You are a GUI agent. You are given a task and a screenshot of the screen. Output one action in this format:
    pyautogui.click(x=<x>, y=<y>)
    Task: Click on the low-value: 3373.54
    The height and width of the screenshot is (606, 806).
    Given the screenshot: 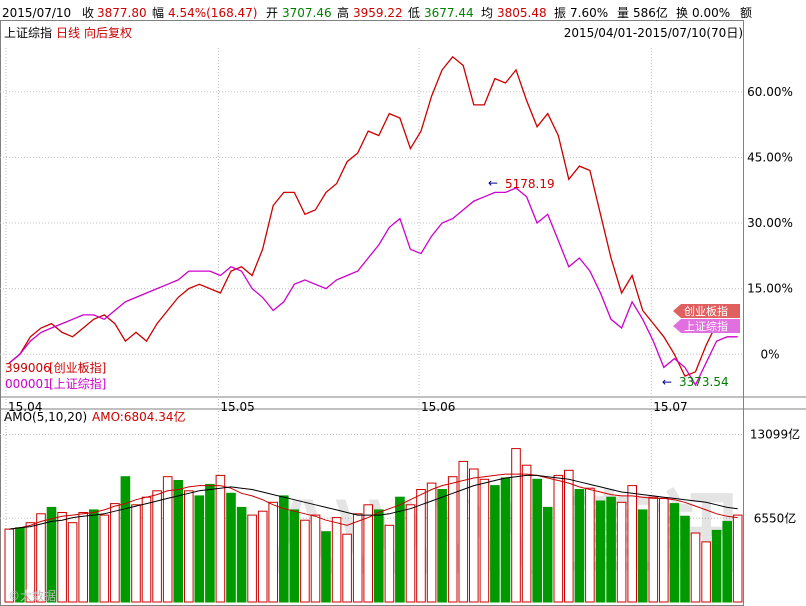 What is the action you would take?
    pyautogui.click(x=704, y=382)
    